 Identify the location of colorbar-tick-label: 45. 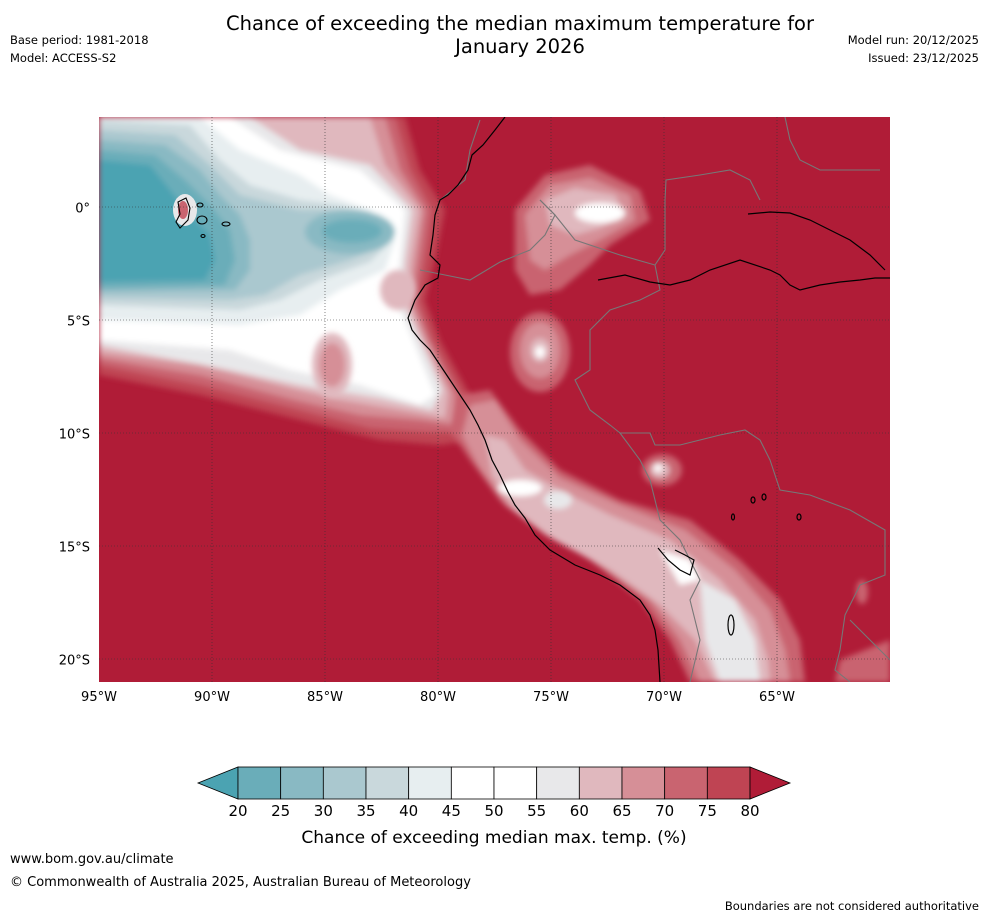
(451, 811).